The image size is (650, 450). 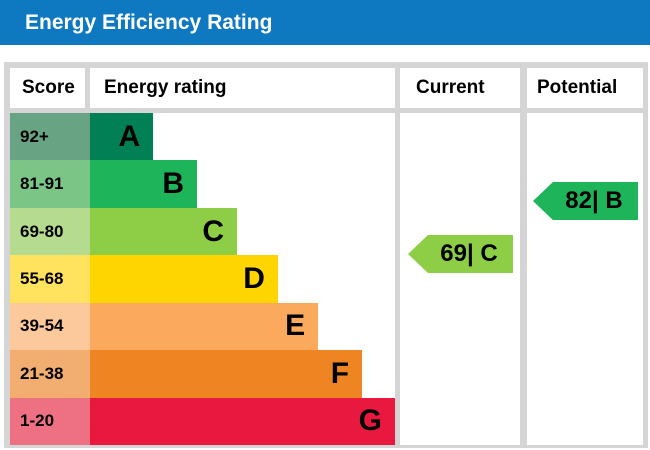 I want to click on header-score: Score, so click(x=47, y=88).